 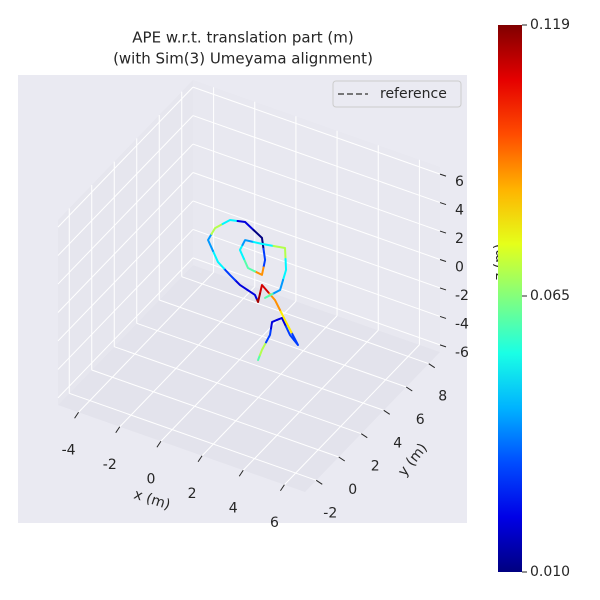 What do you see at coordinates (69, 450) in the screenshot?
I see `x-tick-label: -4` at bounding box center [69, 450].